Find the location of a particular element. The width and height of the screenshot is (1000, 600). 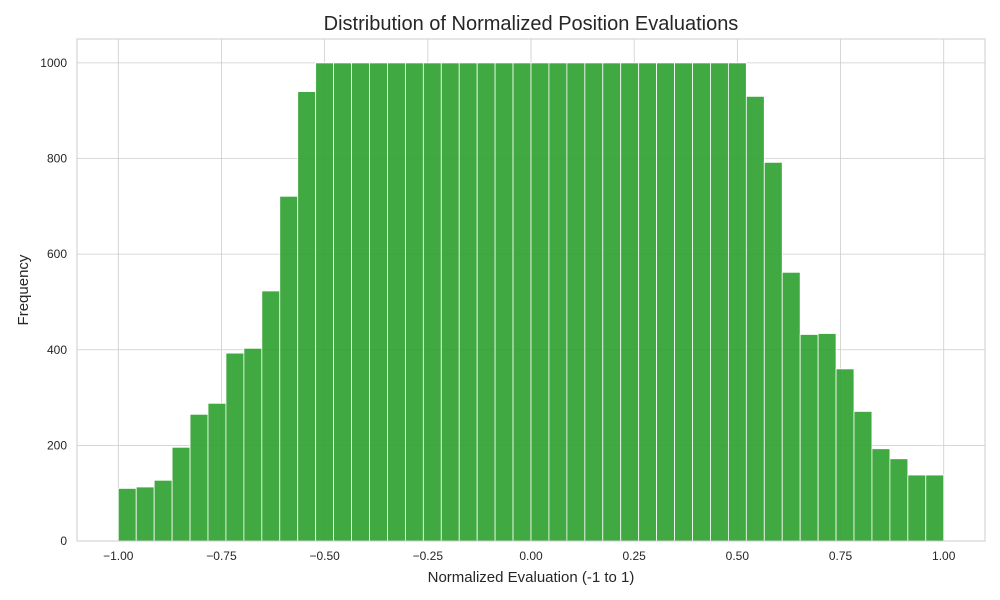

x-tick-label: −0.25 is located at coordinates (428, 556).